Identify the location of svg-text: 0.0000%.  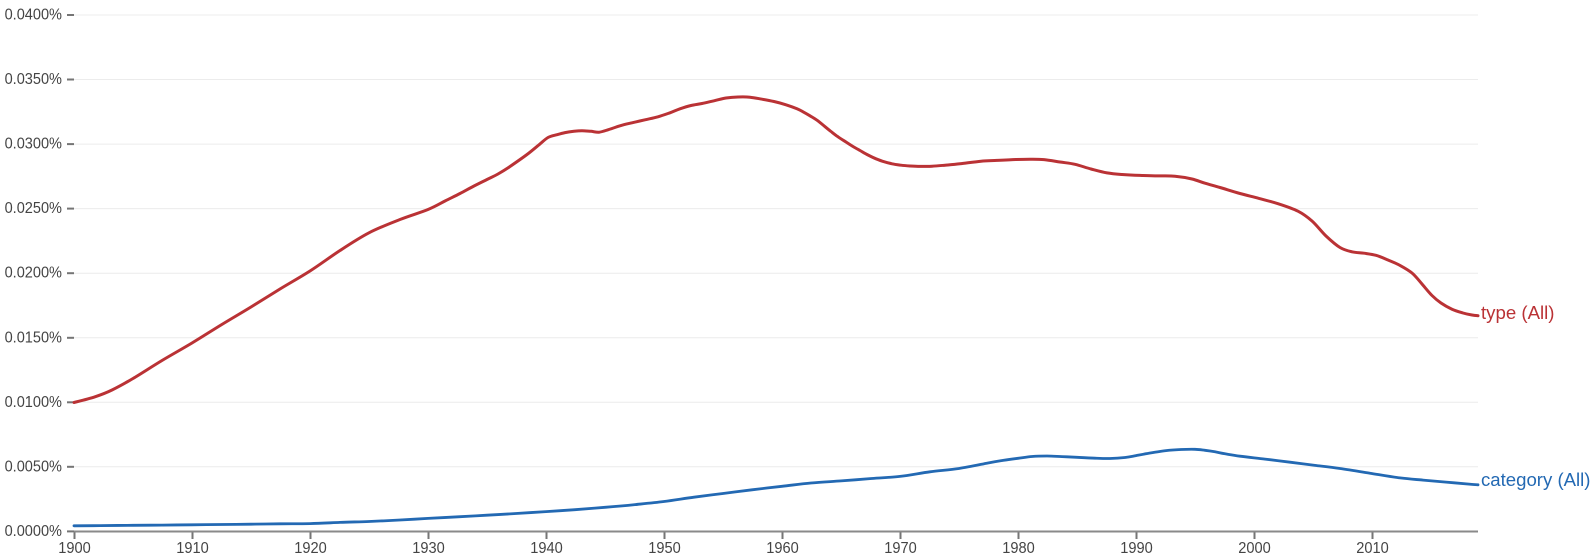
(33, 531).